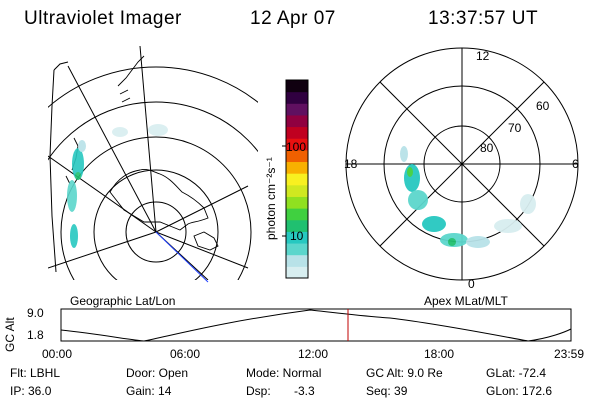 The image size is (600, 400). Describe the element at coordinates (466, 301) in the screenshot. I see `polar-plot-label: Apex MLat/MLT` at that location.